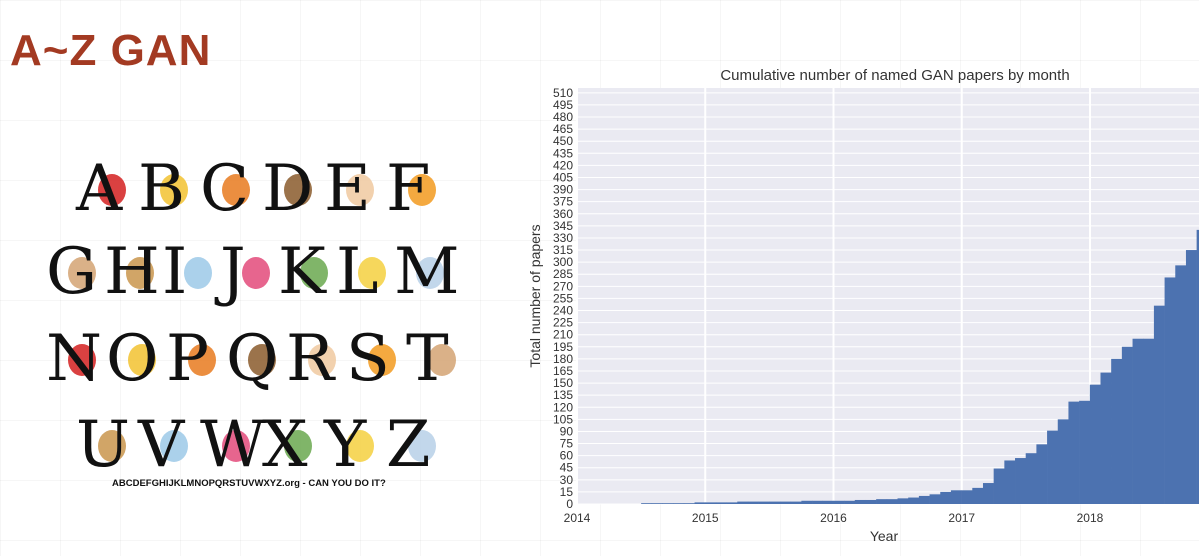 The image size is (1199, 556). I want to click on alphabet-letter: K, so click(302, 272).